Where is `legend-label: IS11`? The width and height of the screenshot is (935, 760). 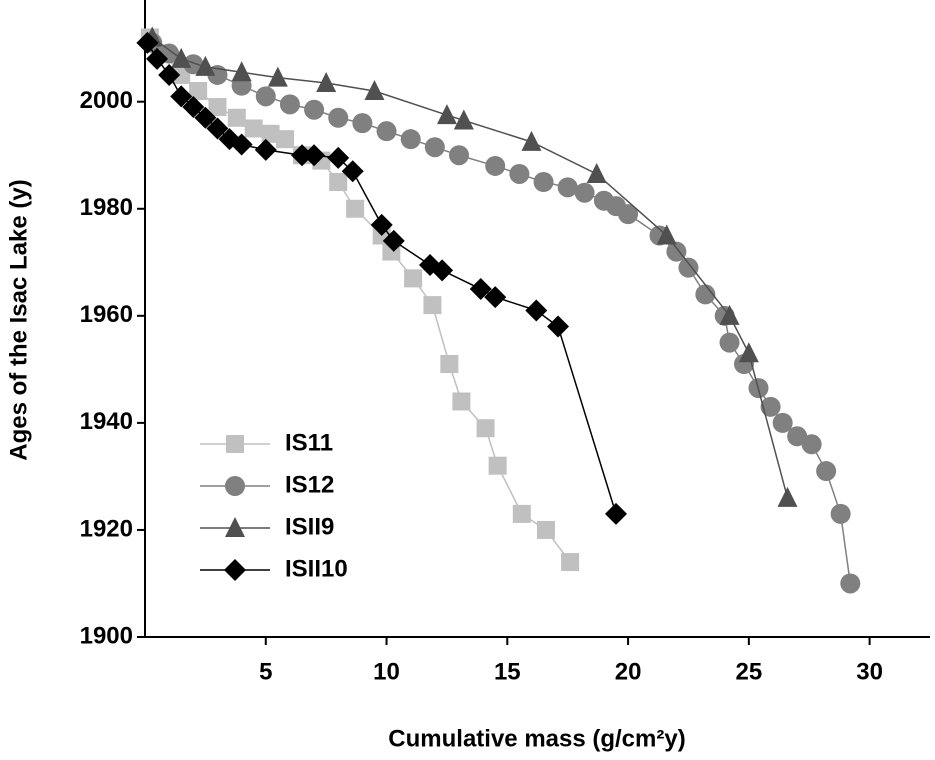
legend-label: IS11 is located at coordinates (309, 442).